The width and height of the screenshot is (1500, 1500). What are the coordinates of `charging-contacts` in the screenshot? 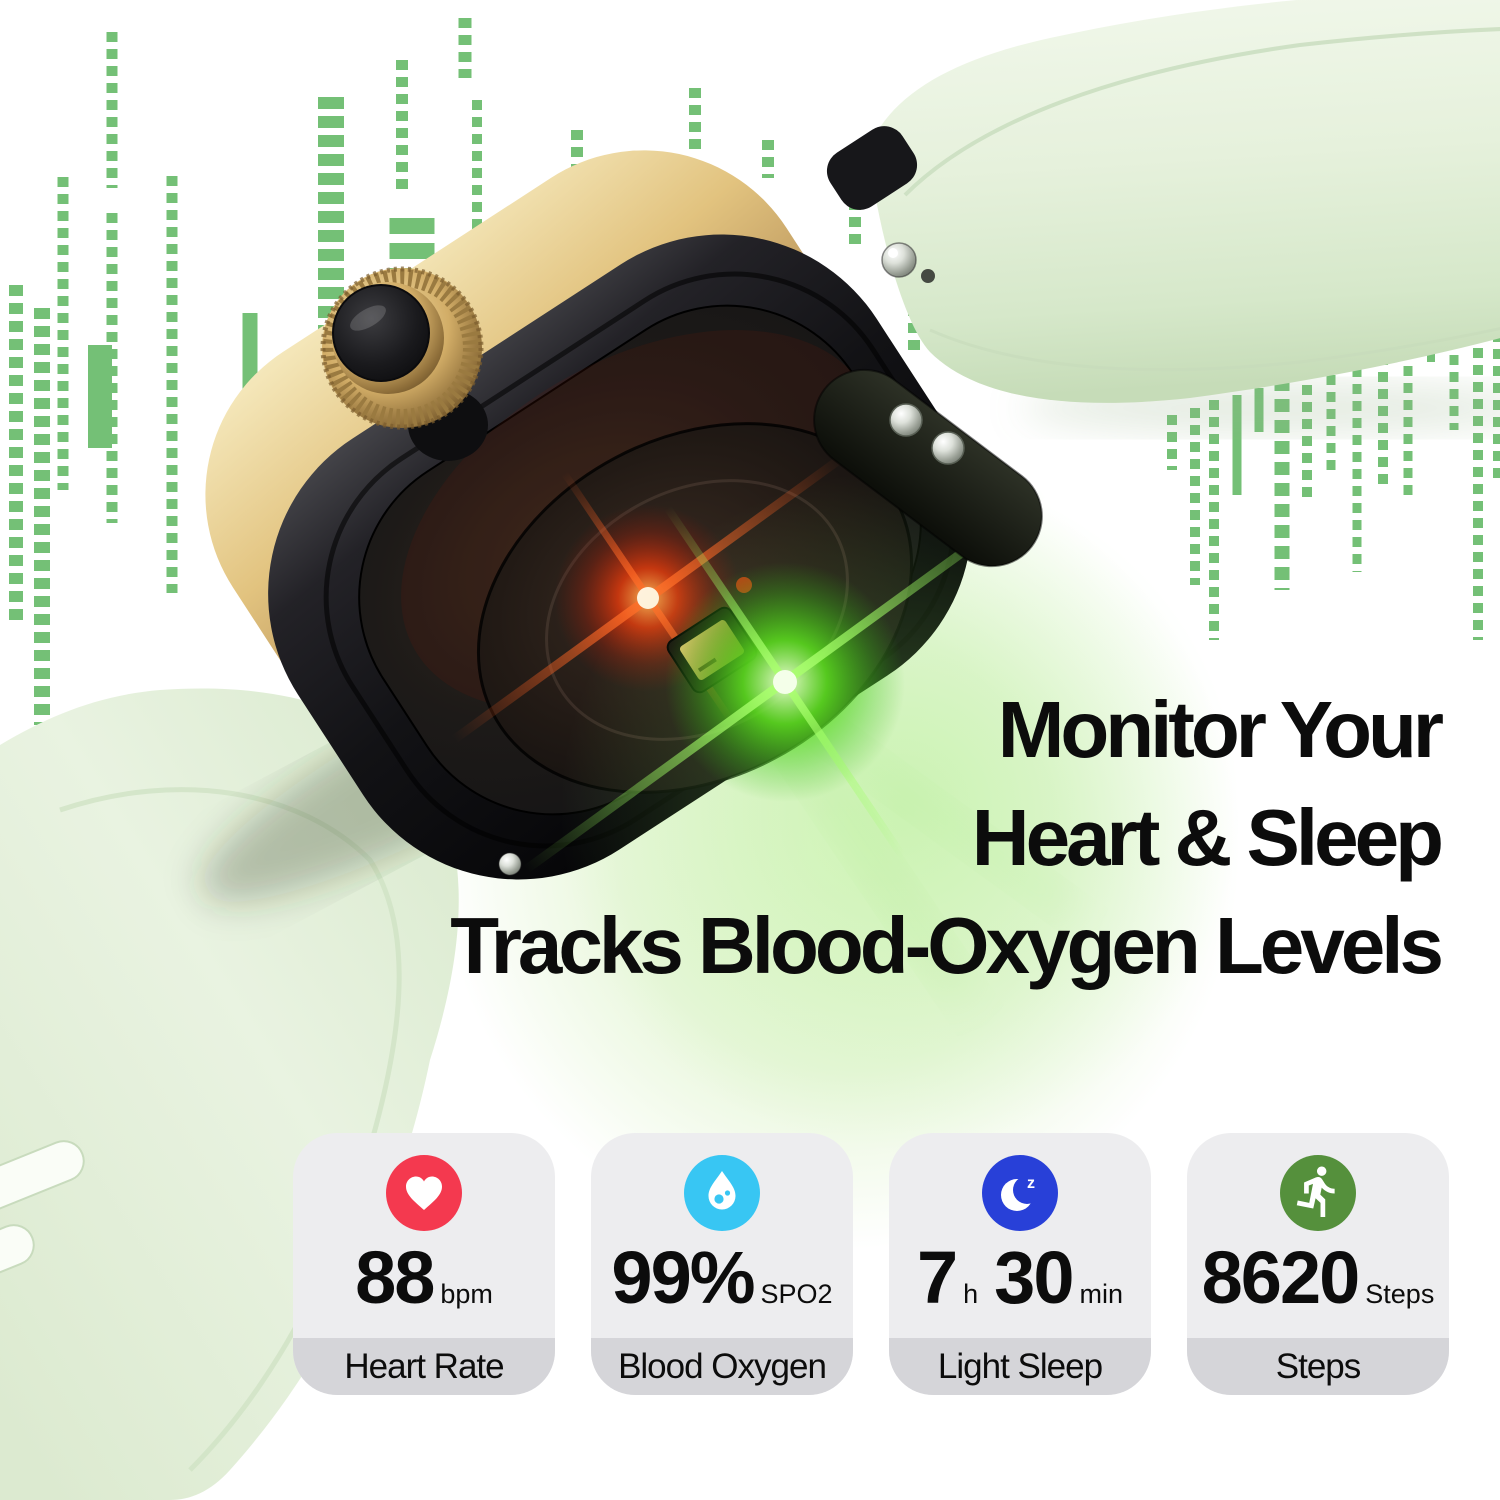 It's located at (928, 468).